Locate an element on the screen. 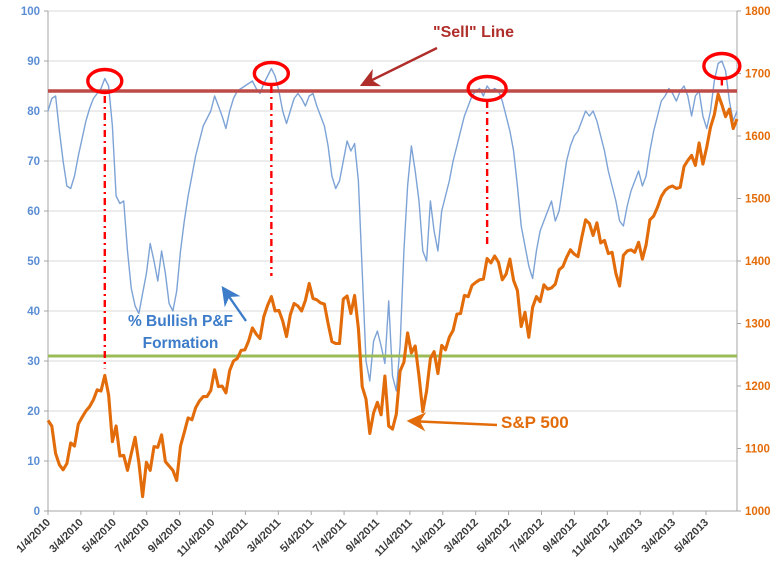  x-axis-tick-label: 5/4/2010 is located at coordinates (99, 536).